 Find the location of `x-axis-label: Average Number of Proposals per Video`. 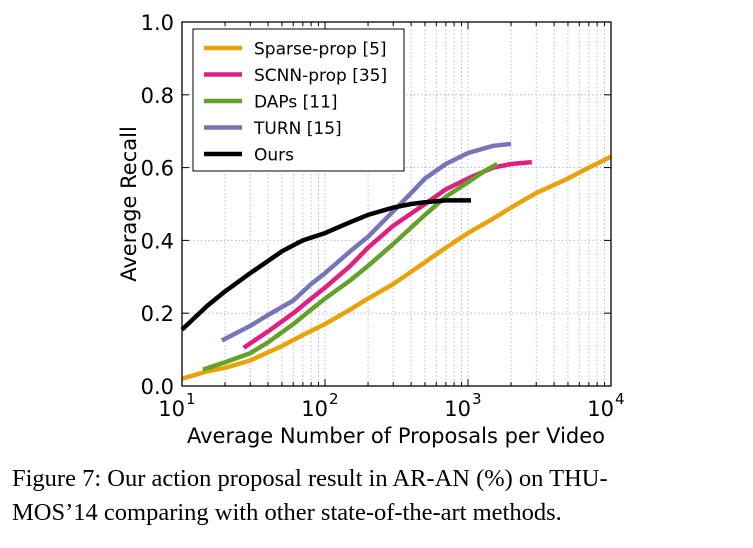

x-axis-label: Average Number of Proposals per Video is located at coordinates (396, 436).